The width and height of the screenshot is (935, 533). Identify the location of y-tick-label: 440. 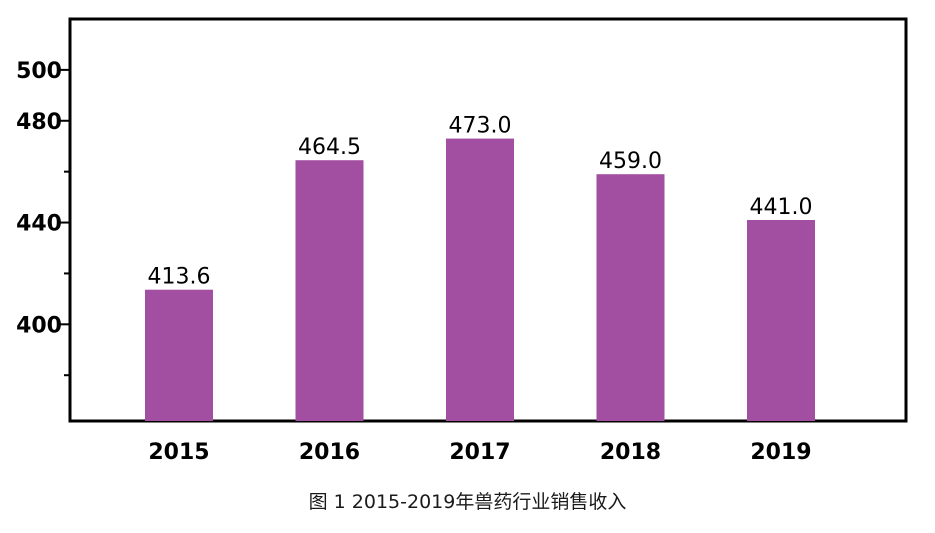
(39, 224).